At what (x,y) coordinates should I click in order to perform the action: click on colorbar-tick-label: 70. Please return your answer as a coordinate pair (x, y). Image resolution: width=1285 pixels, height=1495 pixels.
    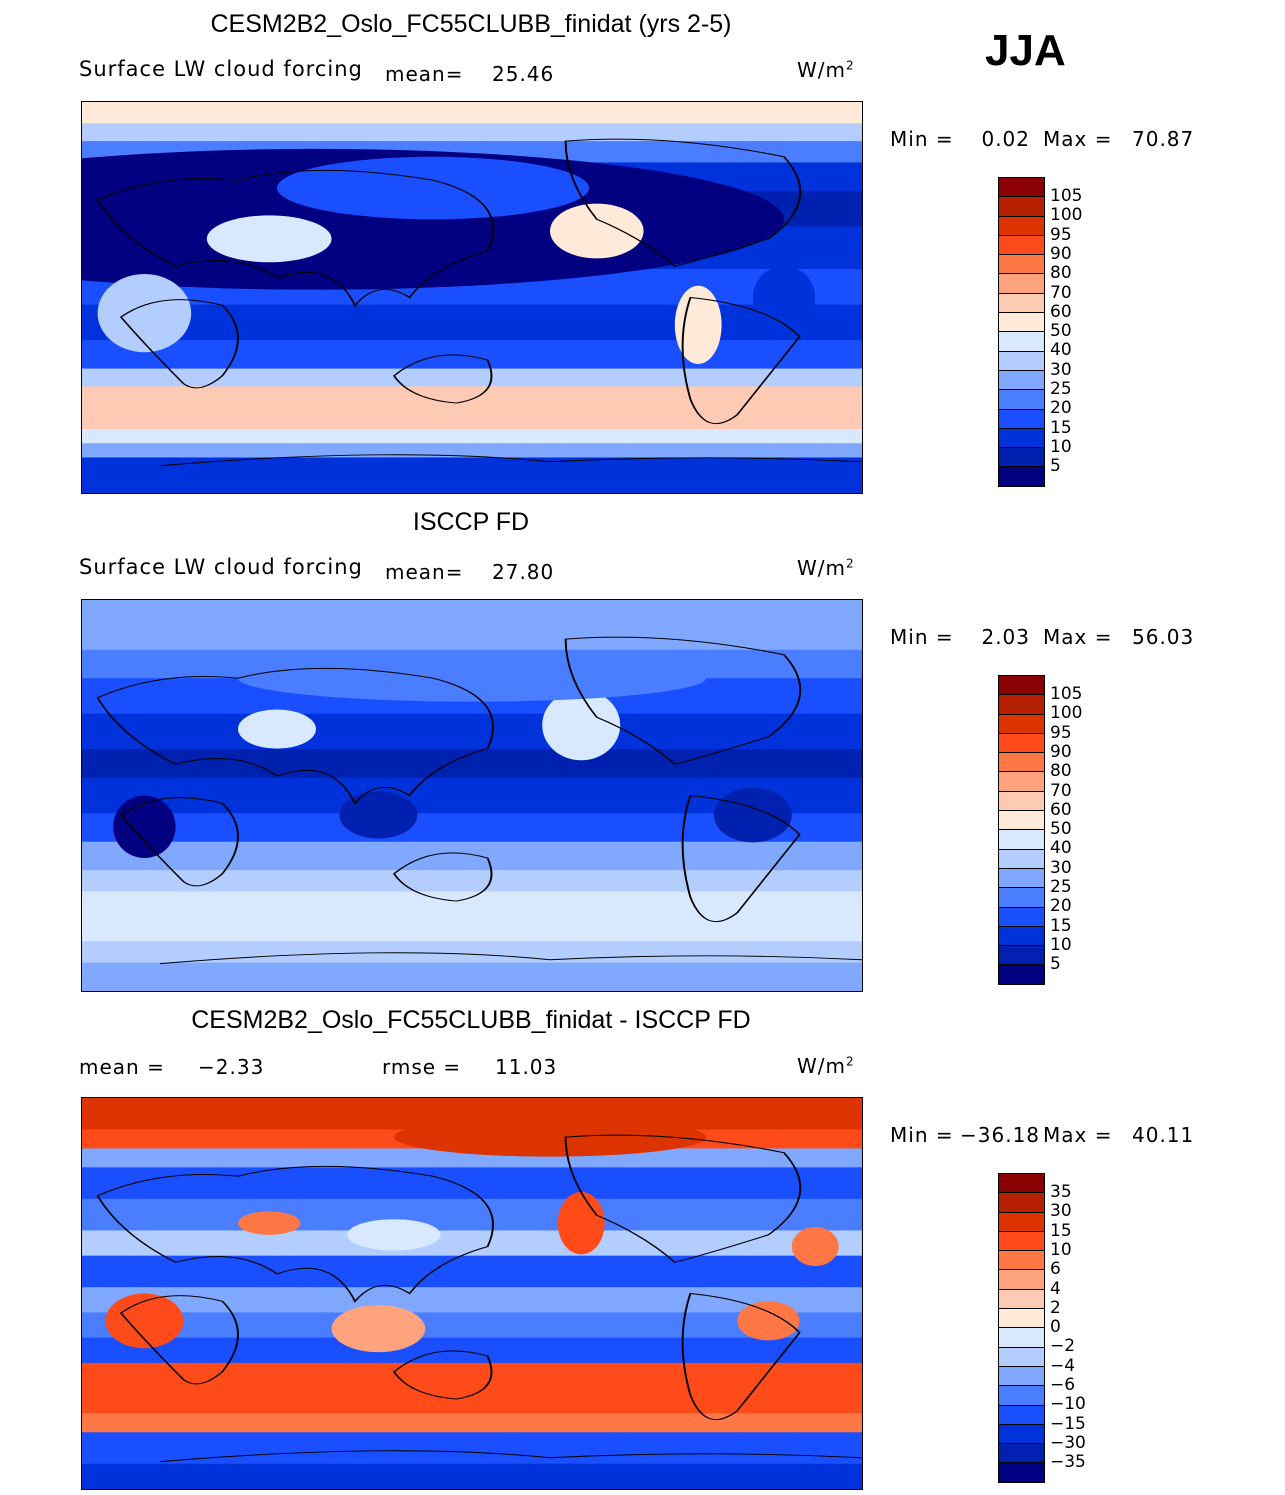
    Looking at the image, I should click on (1061, 292).